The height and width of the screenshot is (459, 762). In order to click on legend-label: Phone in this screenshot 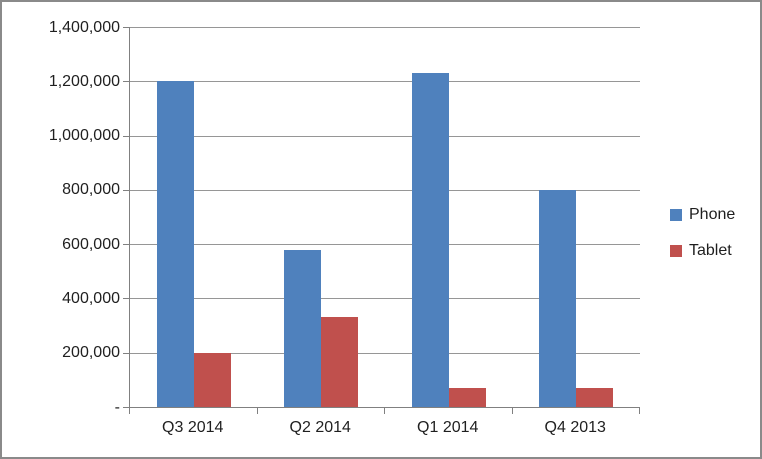, I will do `click(712, 214)`.